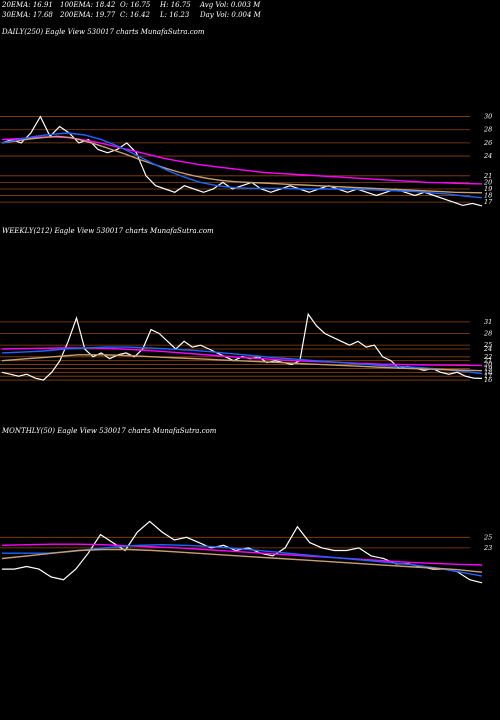 Image resolution: width=500 pixels, height=720 pixels. Describe the element at coordinates (135, 5) in the screenshot. I see `open-readout: O: 16.75` at that location.